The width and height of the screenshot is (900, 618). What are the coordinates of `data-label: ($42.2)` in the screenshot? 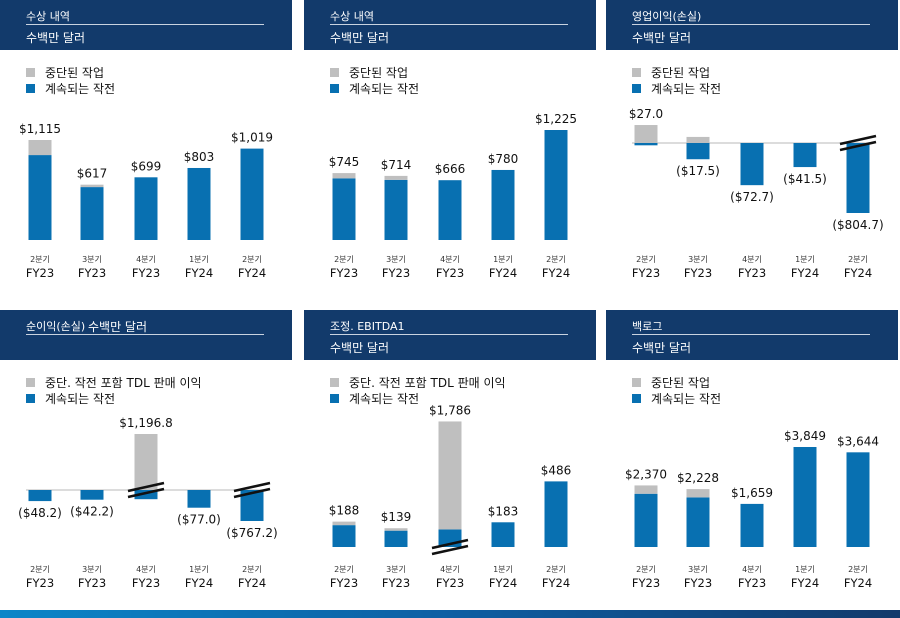 It's located at (92, 512).